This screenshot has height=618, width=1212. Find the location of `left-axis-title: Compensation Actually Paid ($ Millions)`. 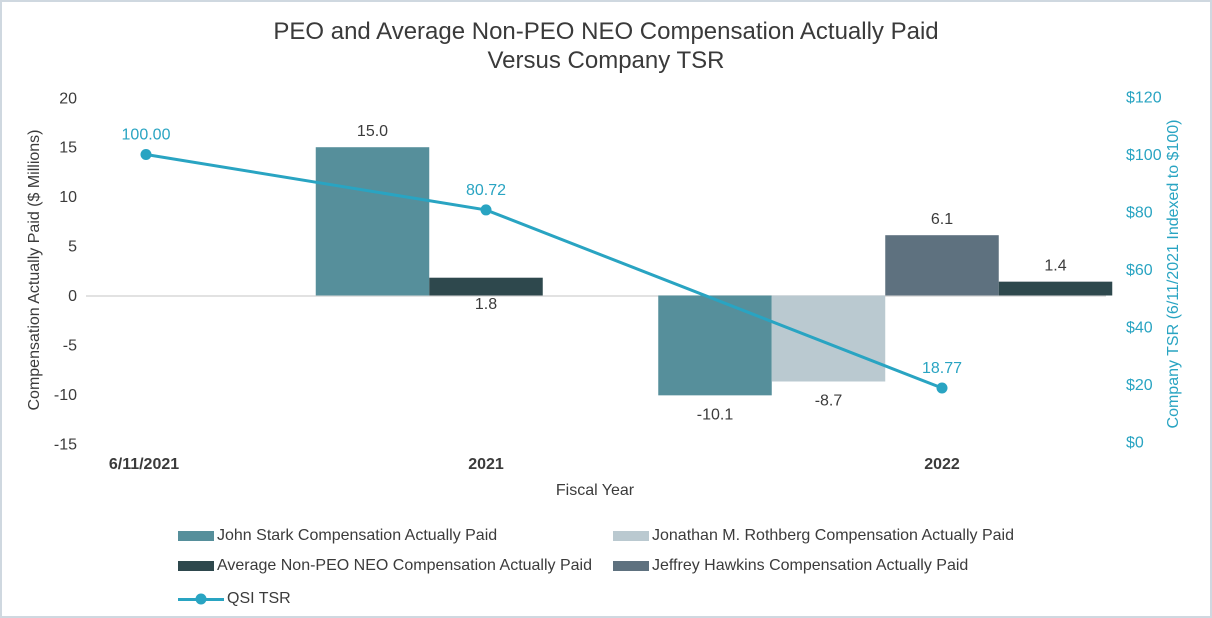

left-axis-title: Compensation Actually Paid ($ Millions) is located at coordinates (34, 269).